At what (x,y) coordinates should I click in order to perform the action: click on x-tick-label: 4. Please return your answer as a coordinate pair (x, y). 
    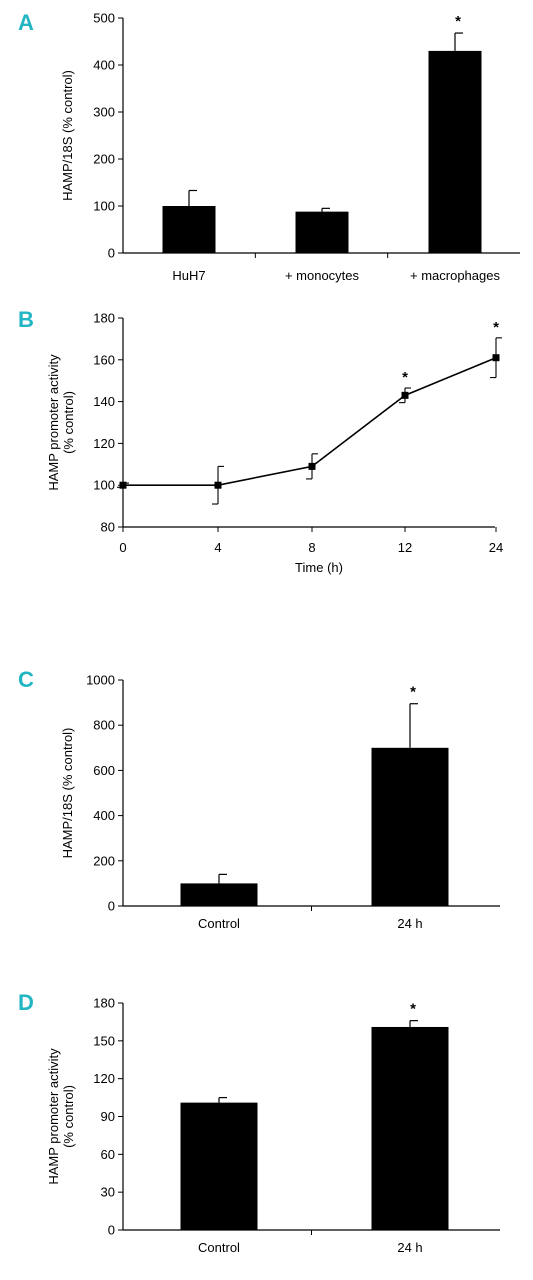
    Looking at the image, I should click on (217, 547).